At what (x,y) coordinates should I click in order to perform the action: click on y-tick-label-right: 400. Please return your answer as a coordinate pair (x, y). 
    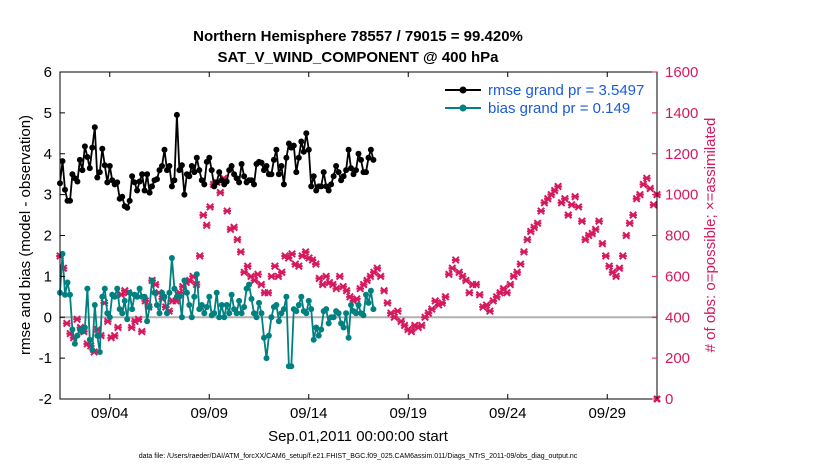
    Looking at the image, I should click on (677, 317).